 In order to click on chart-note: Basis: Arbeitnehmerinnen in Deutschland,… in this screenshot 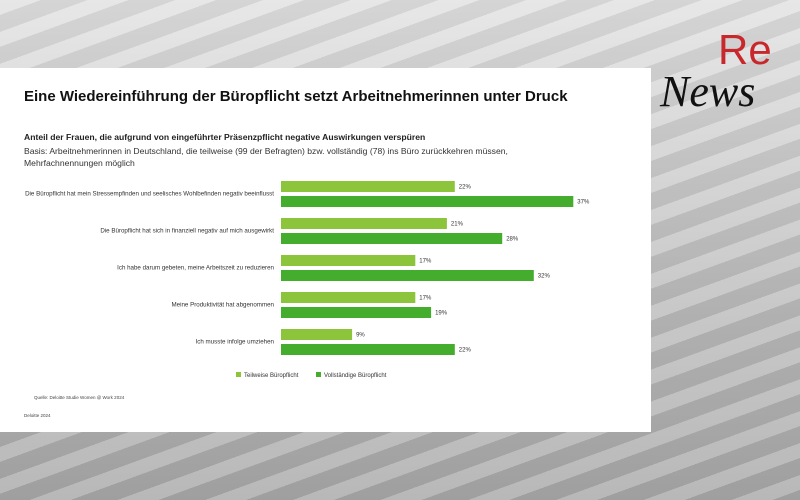, I will do `click(266, 157)`.